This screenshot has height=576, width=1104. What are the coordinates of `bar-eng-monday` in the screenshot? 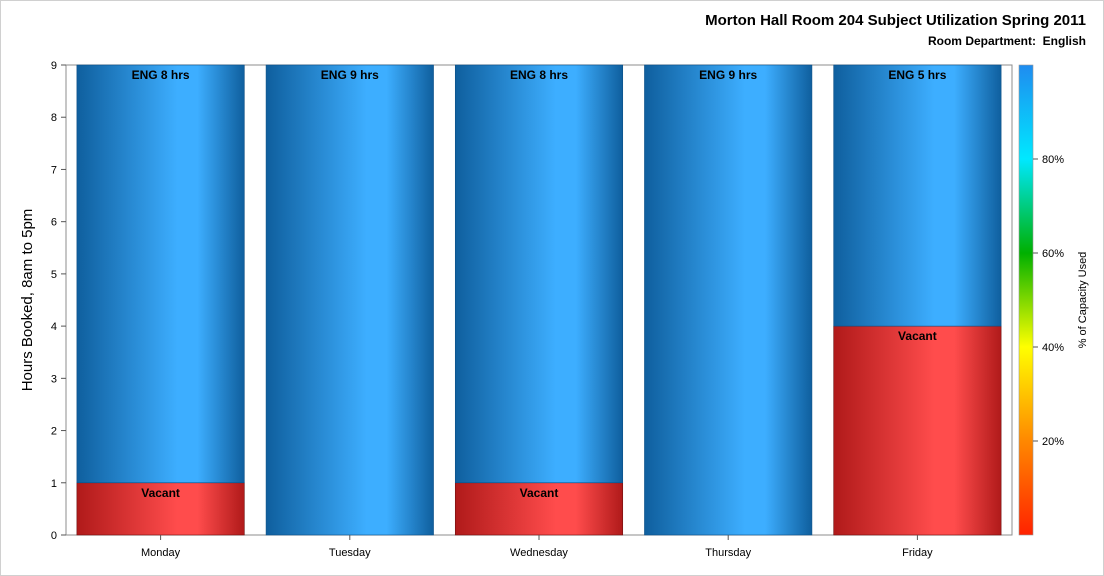 It's located at (160, 274).